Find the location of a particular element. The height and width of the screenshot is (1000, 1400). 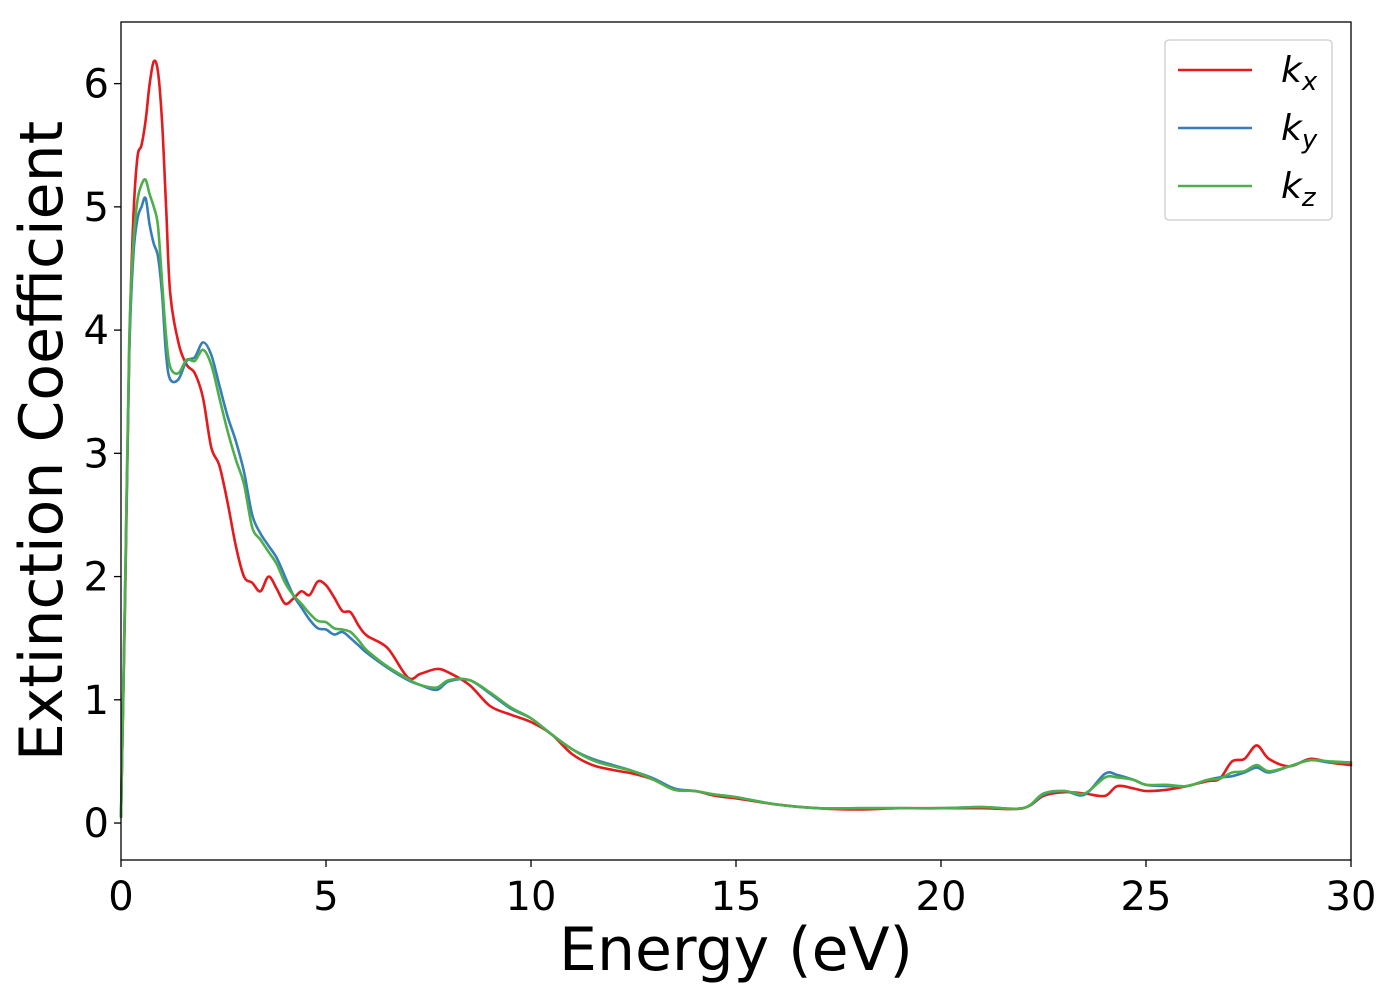

y-tick-label: 1 is located at coordinates (96, 701).